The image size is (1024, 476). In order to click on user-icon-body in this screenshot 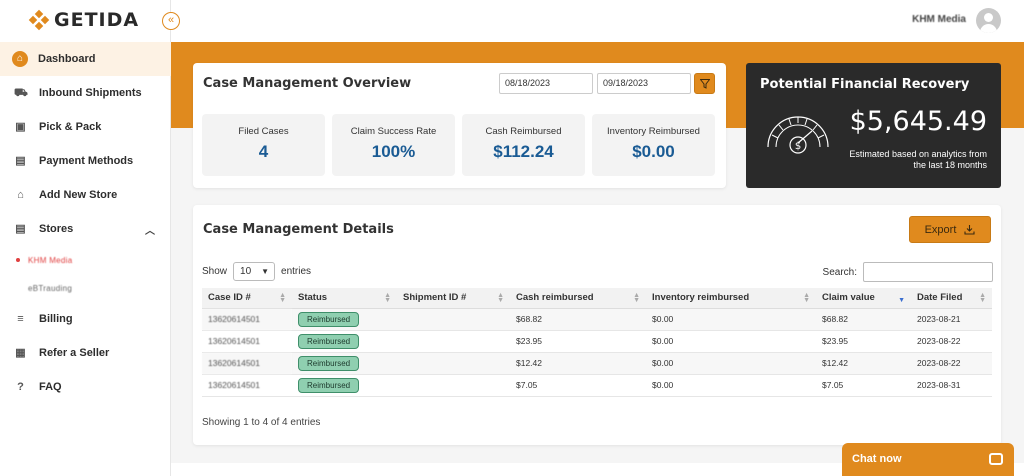, I will do `click(988, 28)`.